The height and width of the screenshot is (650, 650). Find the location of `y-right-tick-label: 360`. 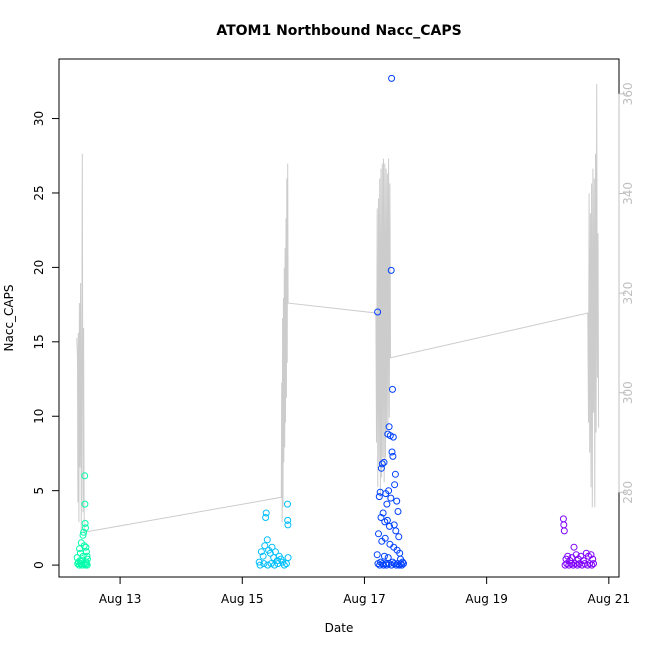

y-right-tick-label: 360 is located at coordinates (628, 93).